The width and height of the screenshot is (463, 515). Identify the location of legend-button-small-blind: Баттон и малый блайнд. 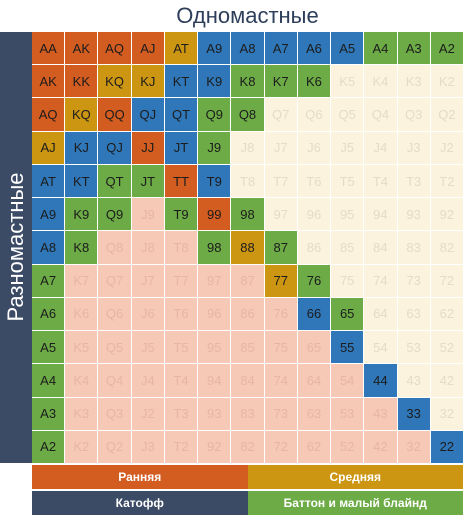
(355, 503).